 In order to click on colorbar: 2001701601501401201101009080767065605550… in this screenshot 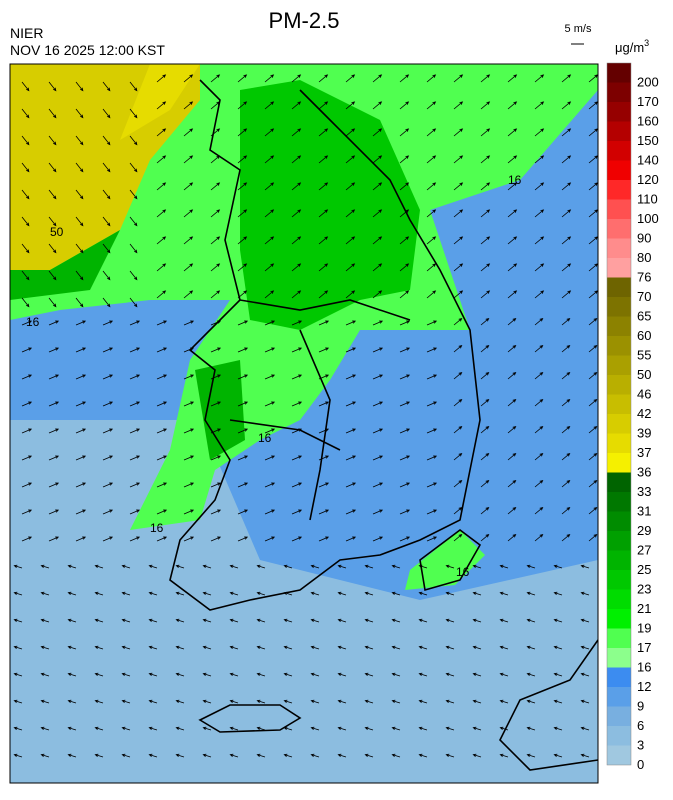, I will do `click(632, 417)`.